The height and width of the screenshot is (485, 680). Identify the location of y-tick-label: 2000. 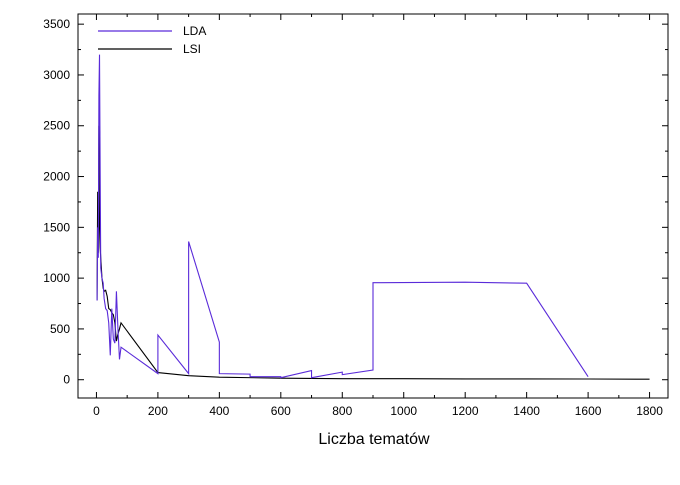
(56, 177).